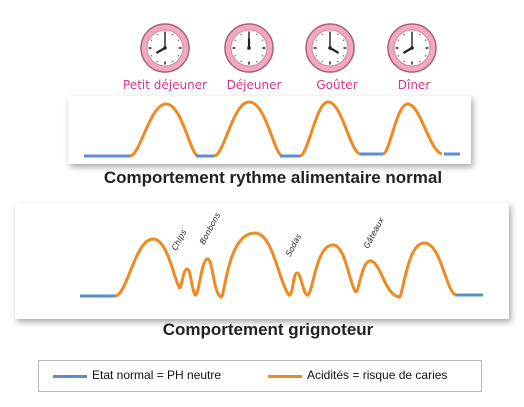  Describe the element at coordinates (414, 85) in the screenshot. I see `meal-label-dinner: Dîner` at that location.